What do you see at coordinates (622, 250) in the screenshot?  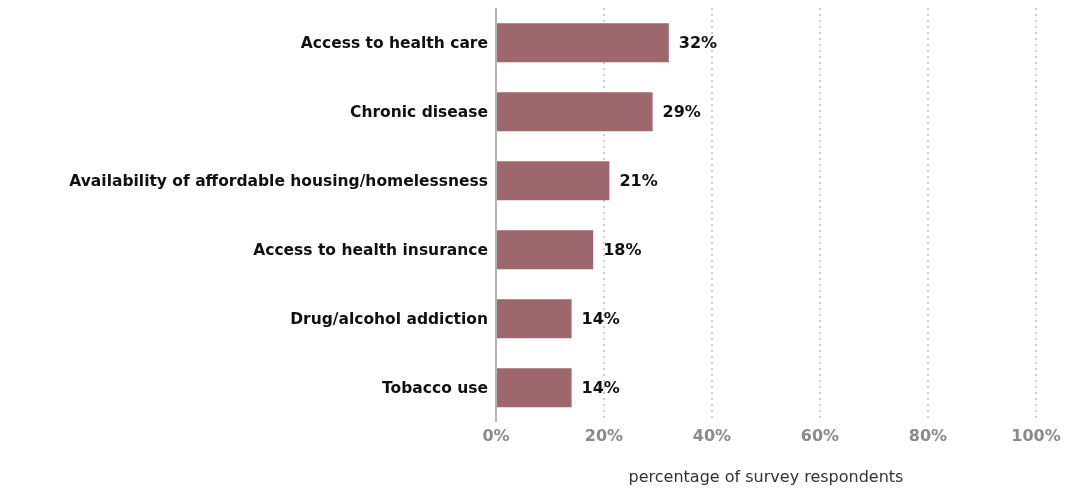 I see `data-label: 18%` at bounding box center [622, 250].